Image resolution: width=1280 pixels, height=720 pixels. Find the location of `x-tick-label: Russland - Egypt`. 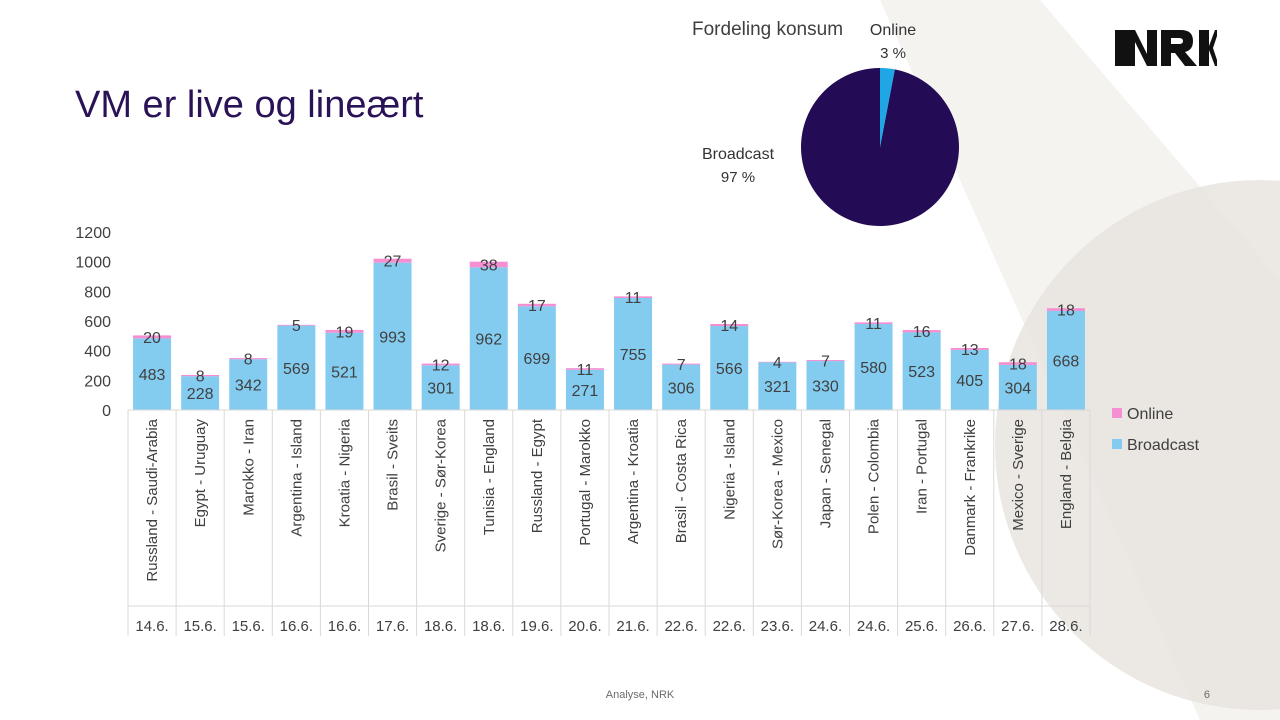

x-tick-label: Russland - Egypt is located at coordinates (537, 475).